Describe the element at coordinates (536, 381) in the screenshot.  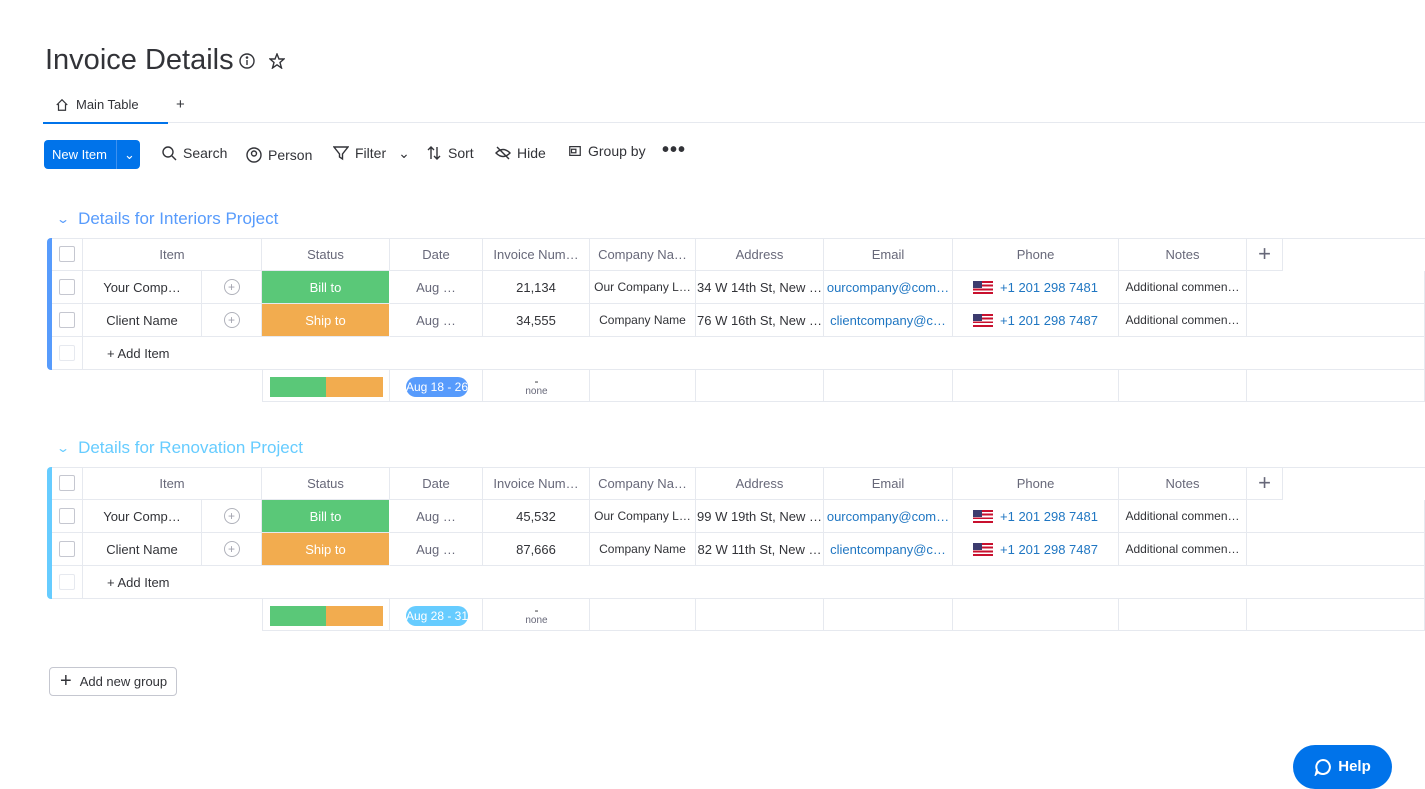
I see `invoice-summary-dash: -` at that location.